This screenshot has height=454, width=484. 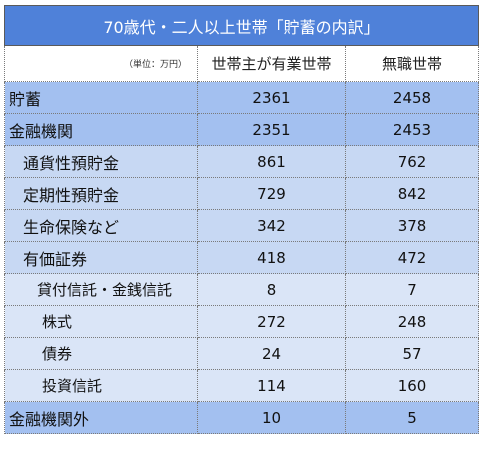 What do you see at coordinates (101, 289) in the screenshot?
I see `row-label: 貸付信託・金銭信託` at bounding box center [101, 289].